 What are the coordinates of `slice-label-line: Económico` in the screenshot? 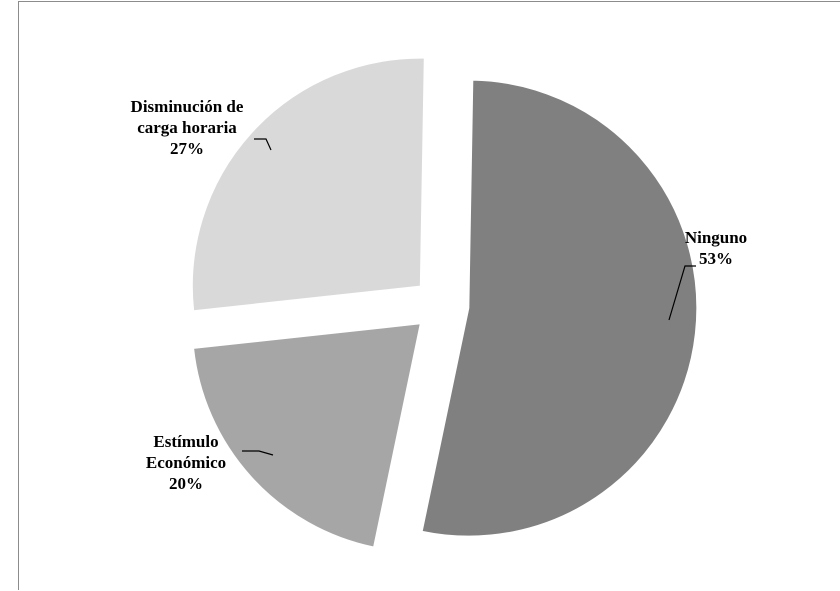 It's located at (186, 462).